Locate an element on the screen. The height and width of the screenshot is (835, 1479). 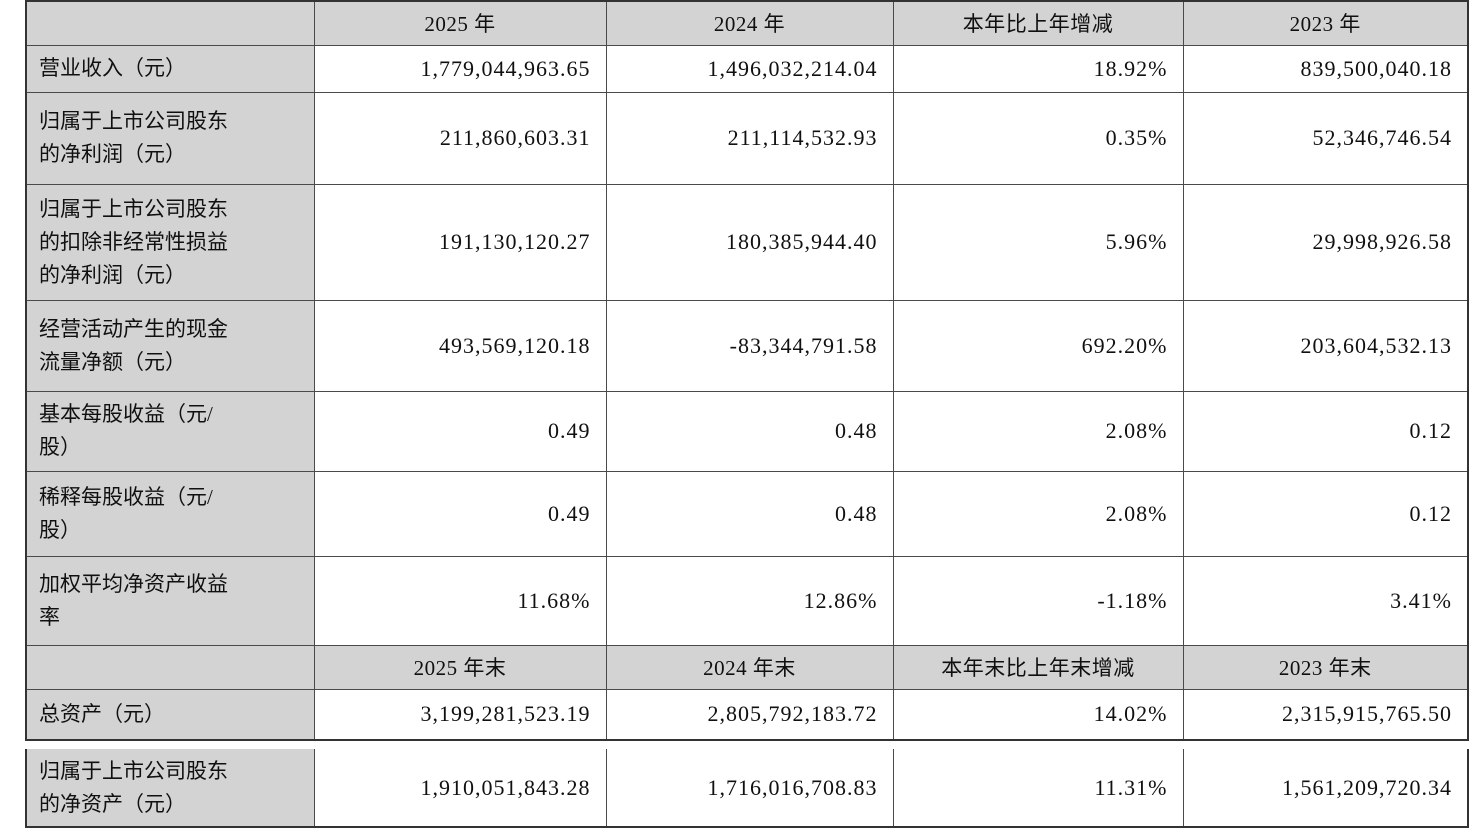
value-cell: 211,860,603.31 is located at coordinates (460, 138).